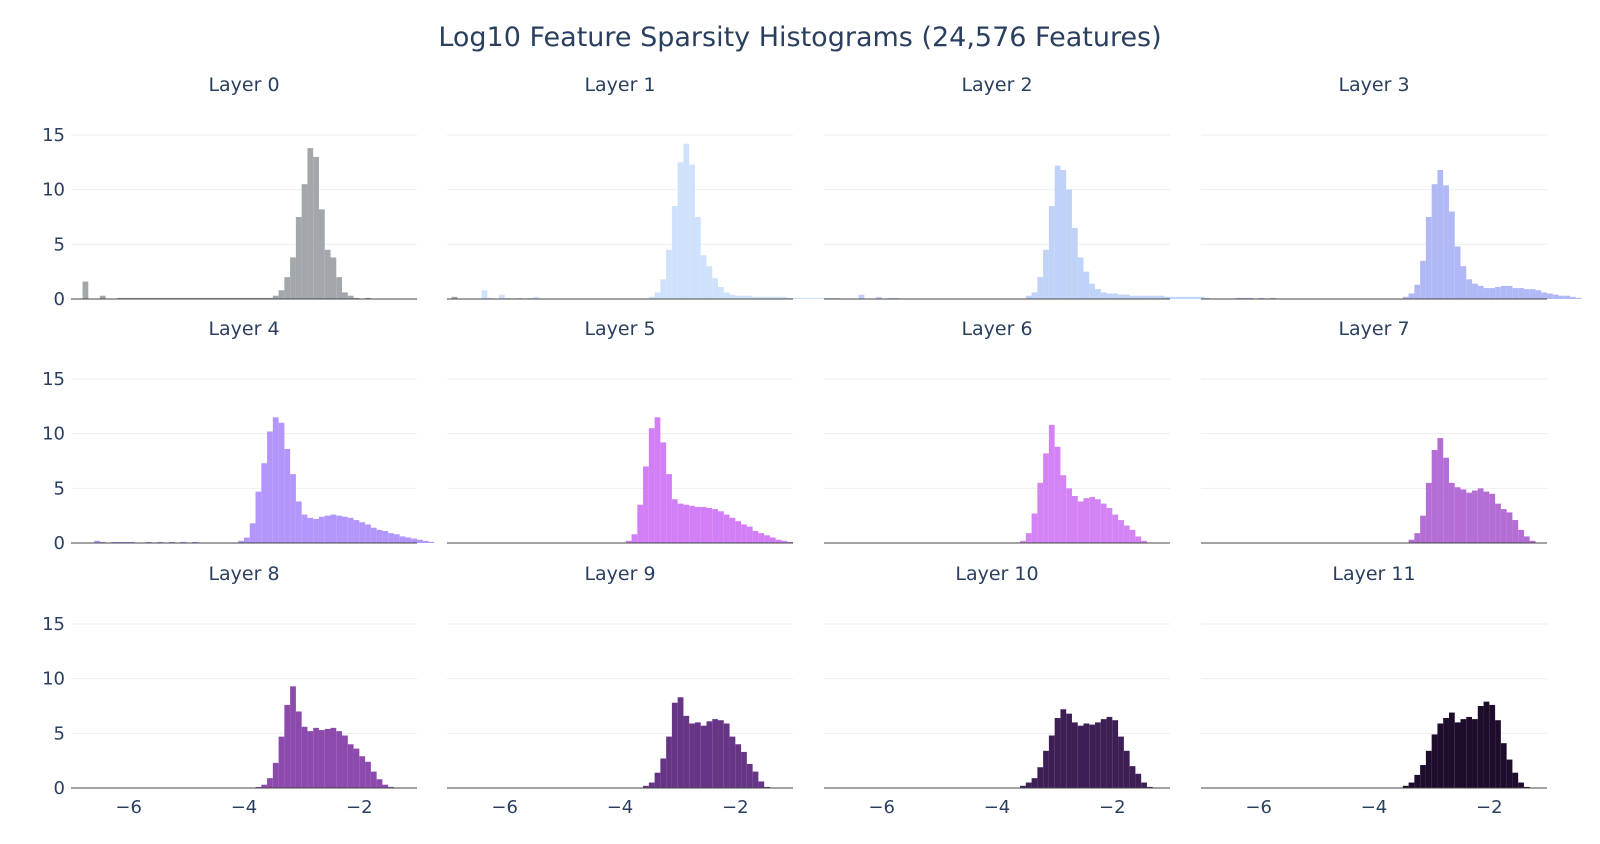 The height and width of the screenshot is (844, 1600). Describe the element at coordinates (53, 379) in the screenshot. I see `y-tick-label: 15` at that location.